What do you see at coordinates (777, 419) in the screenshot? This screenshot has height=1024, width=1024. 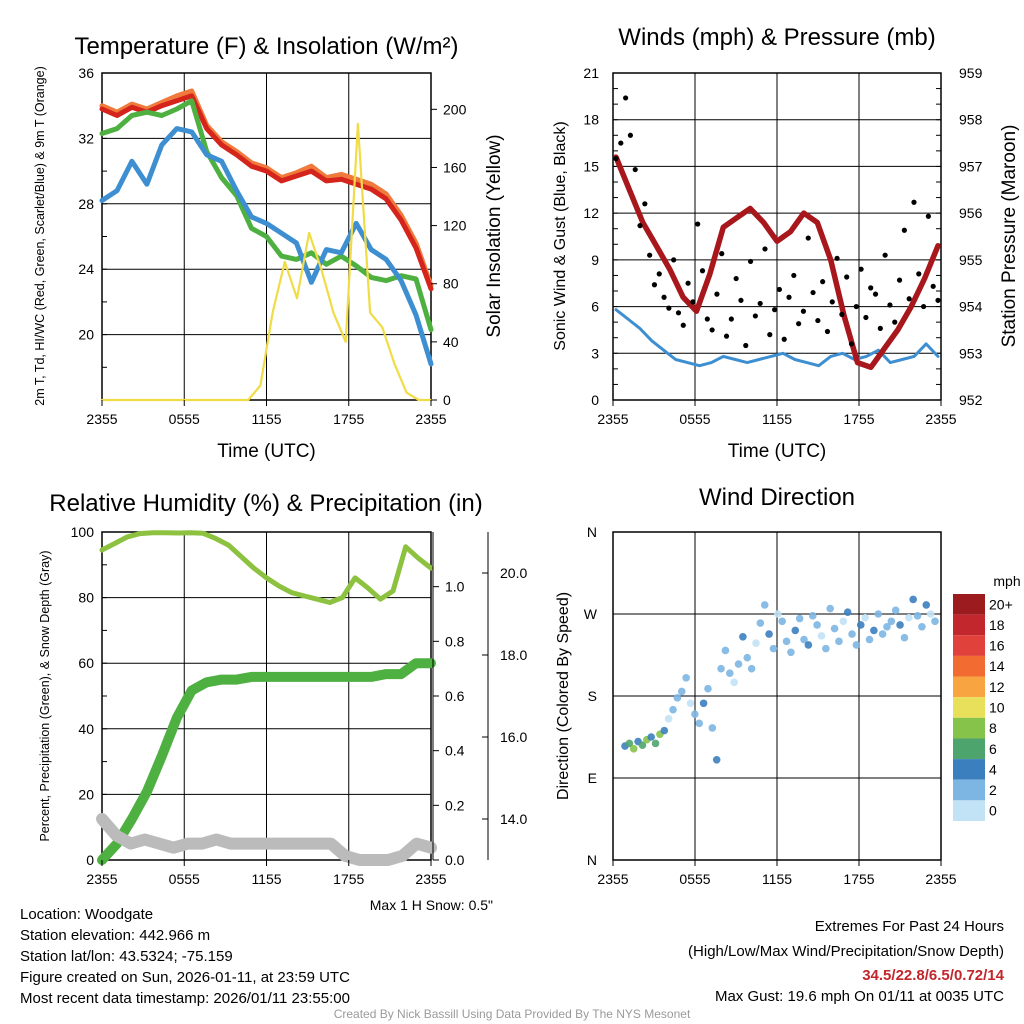 I see `wind-chart-xtick-label-2: 1155` at bounding box center [777, 419].